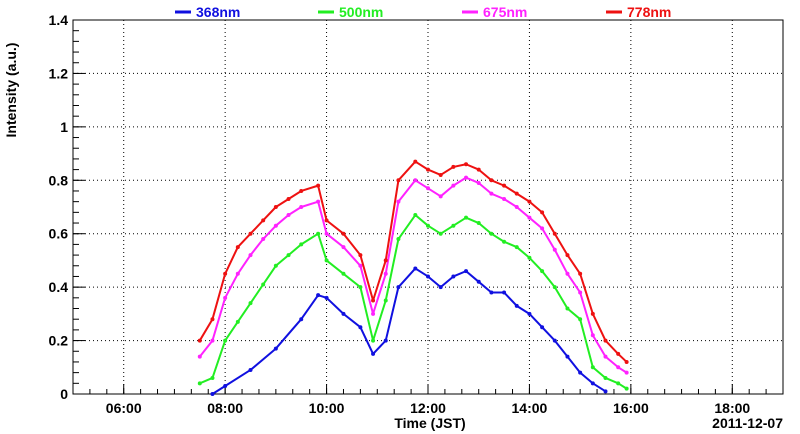 The height and width of the screenshot is (434, 800). I want to click on series-368nm, so click(409, 331).